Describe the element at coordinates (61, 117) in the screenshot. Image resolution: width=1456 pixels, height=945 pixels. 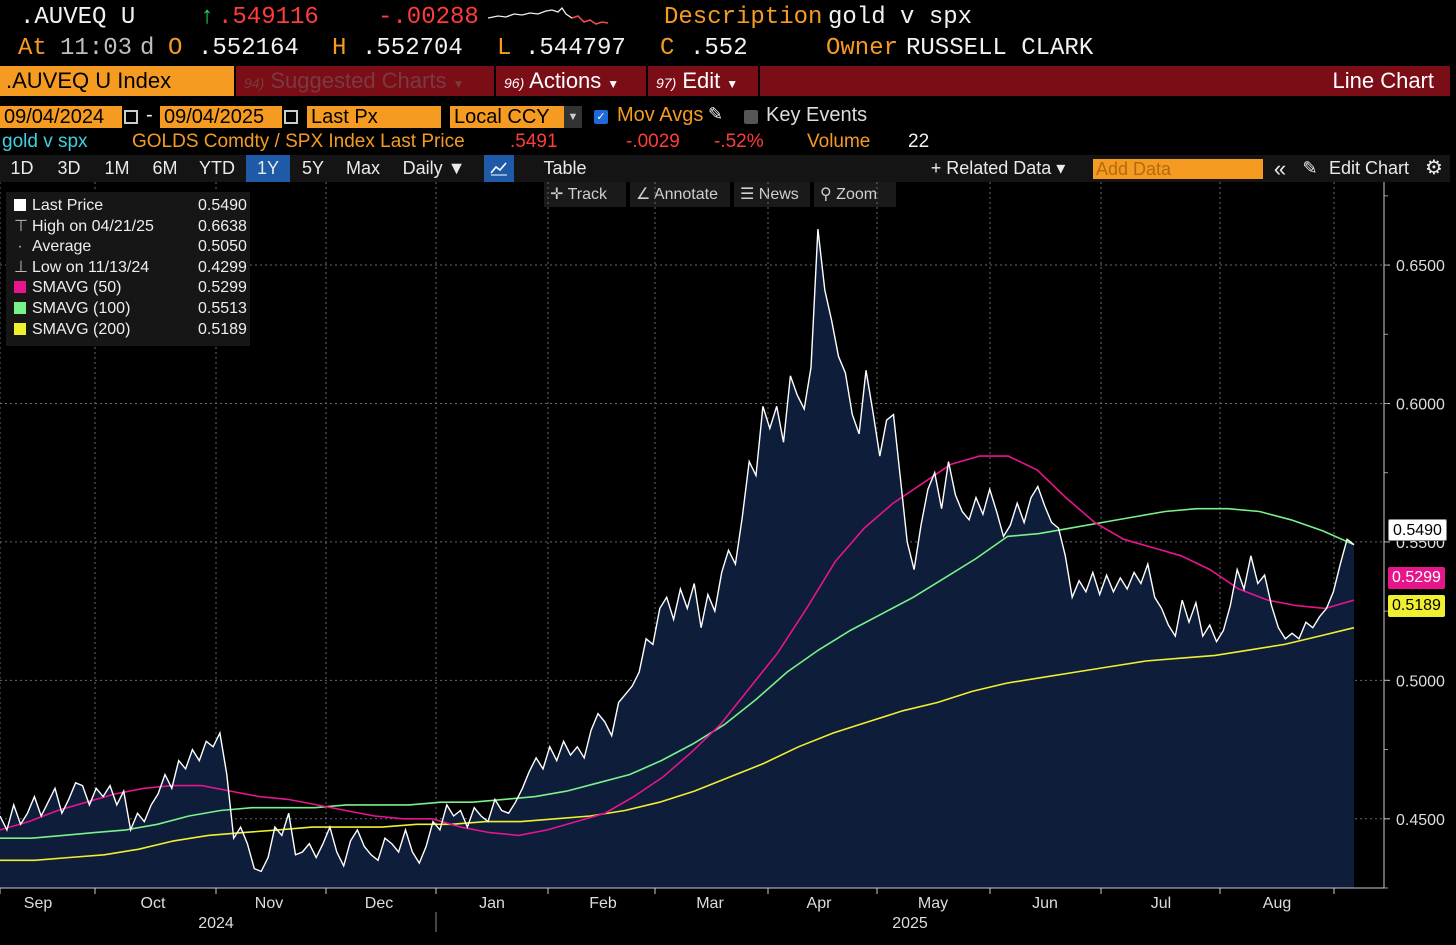
I see `start-date-field: 09/04/2024` at that location.